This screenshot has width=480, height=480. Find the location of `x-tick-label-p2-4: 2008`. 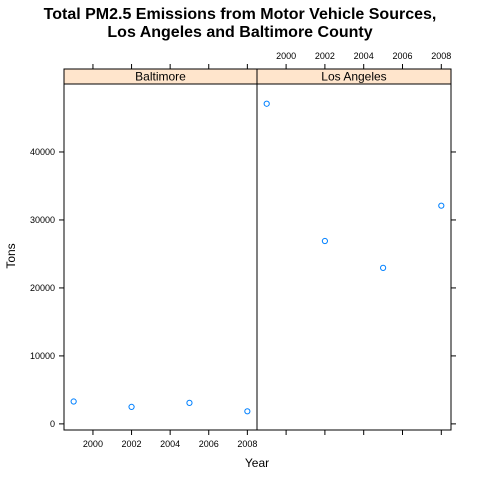

x-tick-label-p2-4: 2008 is located at coordinates (441, 56).